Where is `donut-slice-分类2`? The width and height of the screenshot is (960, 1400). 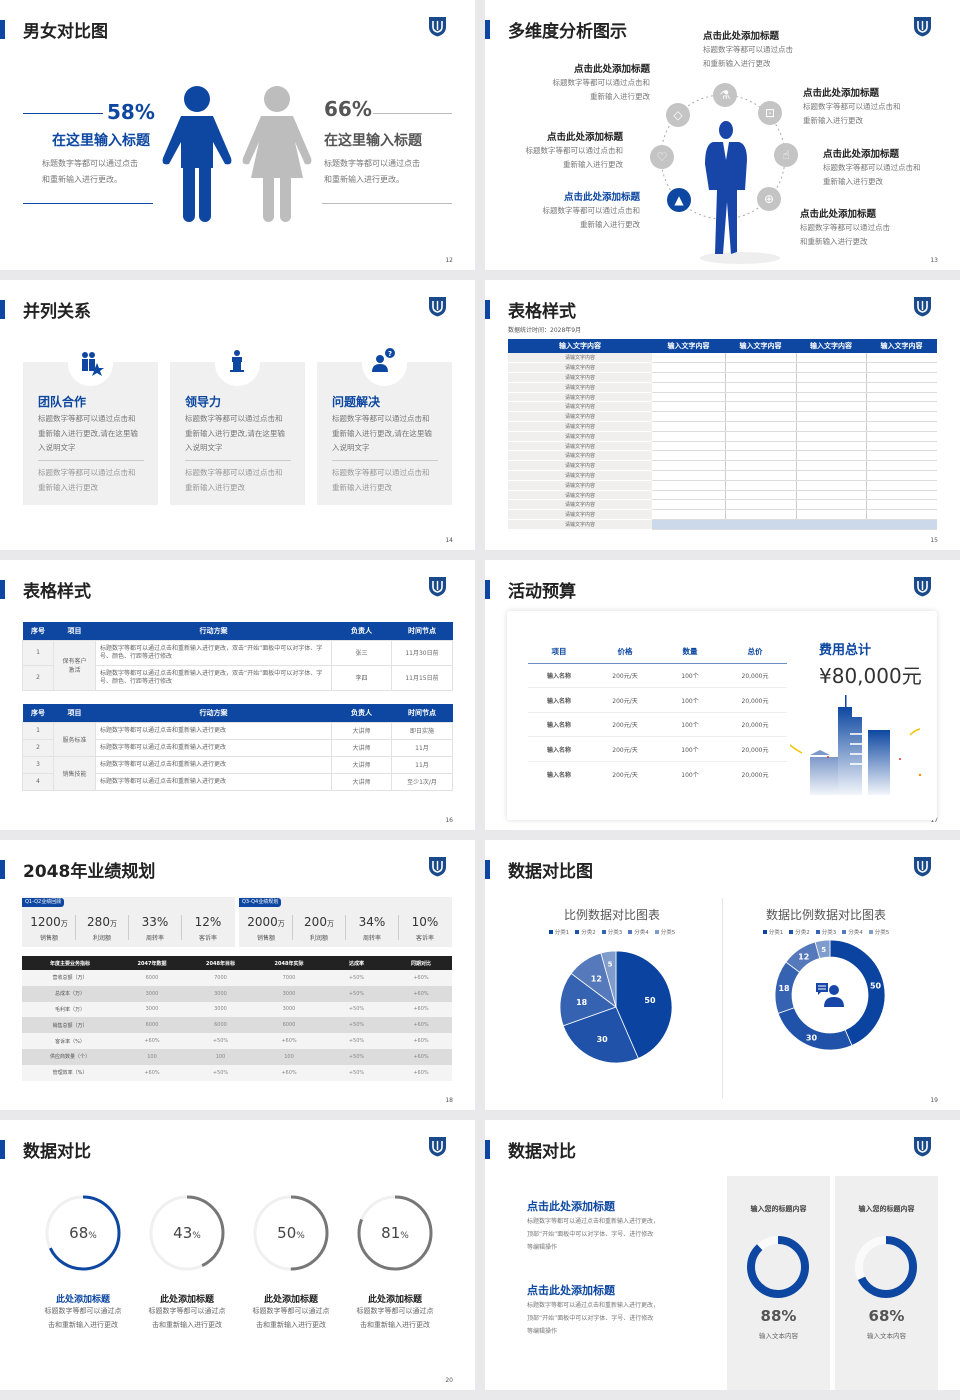
donut-slice-分类2 is located at coordinates (815, 1029).